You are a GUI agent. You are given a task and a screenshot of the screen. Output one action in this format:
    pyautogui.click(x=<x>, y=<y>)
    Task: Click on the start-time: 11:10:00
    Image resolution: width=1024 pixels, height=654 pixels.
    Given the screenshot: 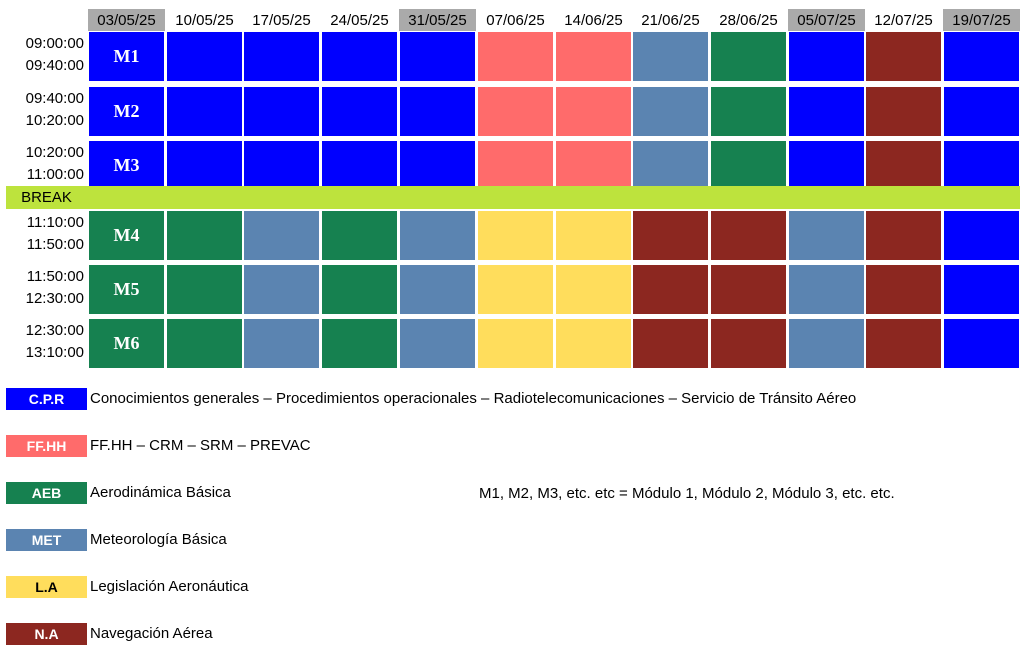 What is the action you would take?
    pyautogui.click(x=55, y=222)
    